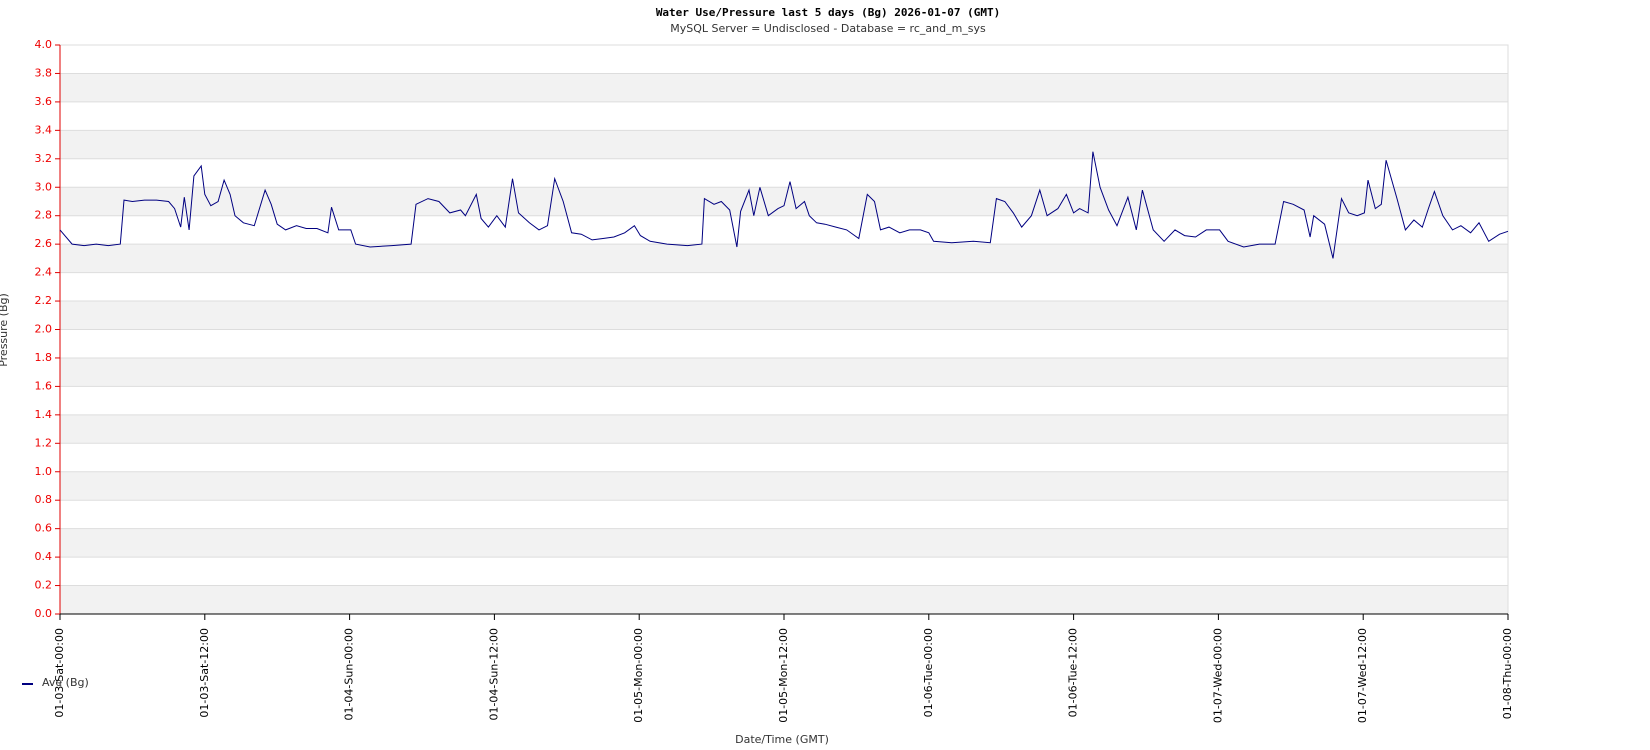  I want to click on y-tick-label: 1.8, so click(44, 357).